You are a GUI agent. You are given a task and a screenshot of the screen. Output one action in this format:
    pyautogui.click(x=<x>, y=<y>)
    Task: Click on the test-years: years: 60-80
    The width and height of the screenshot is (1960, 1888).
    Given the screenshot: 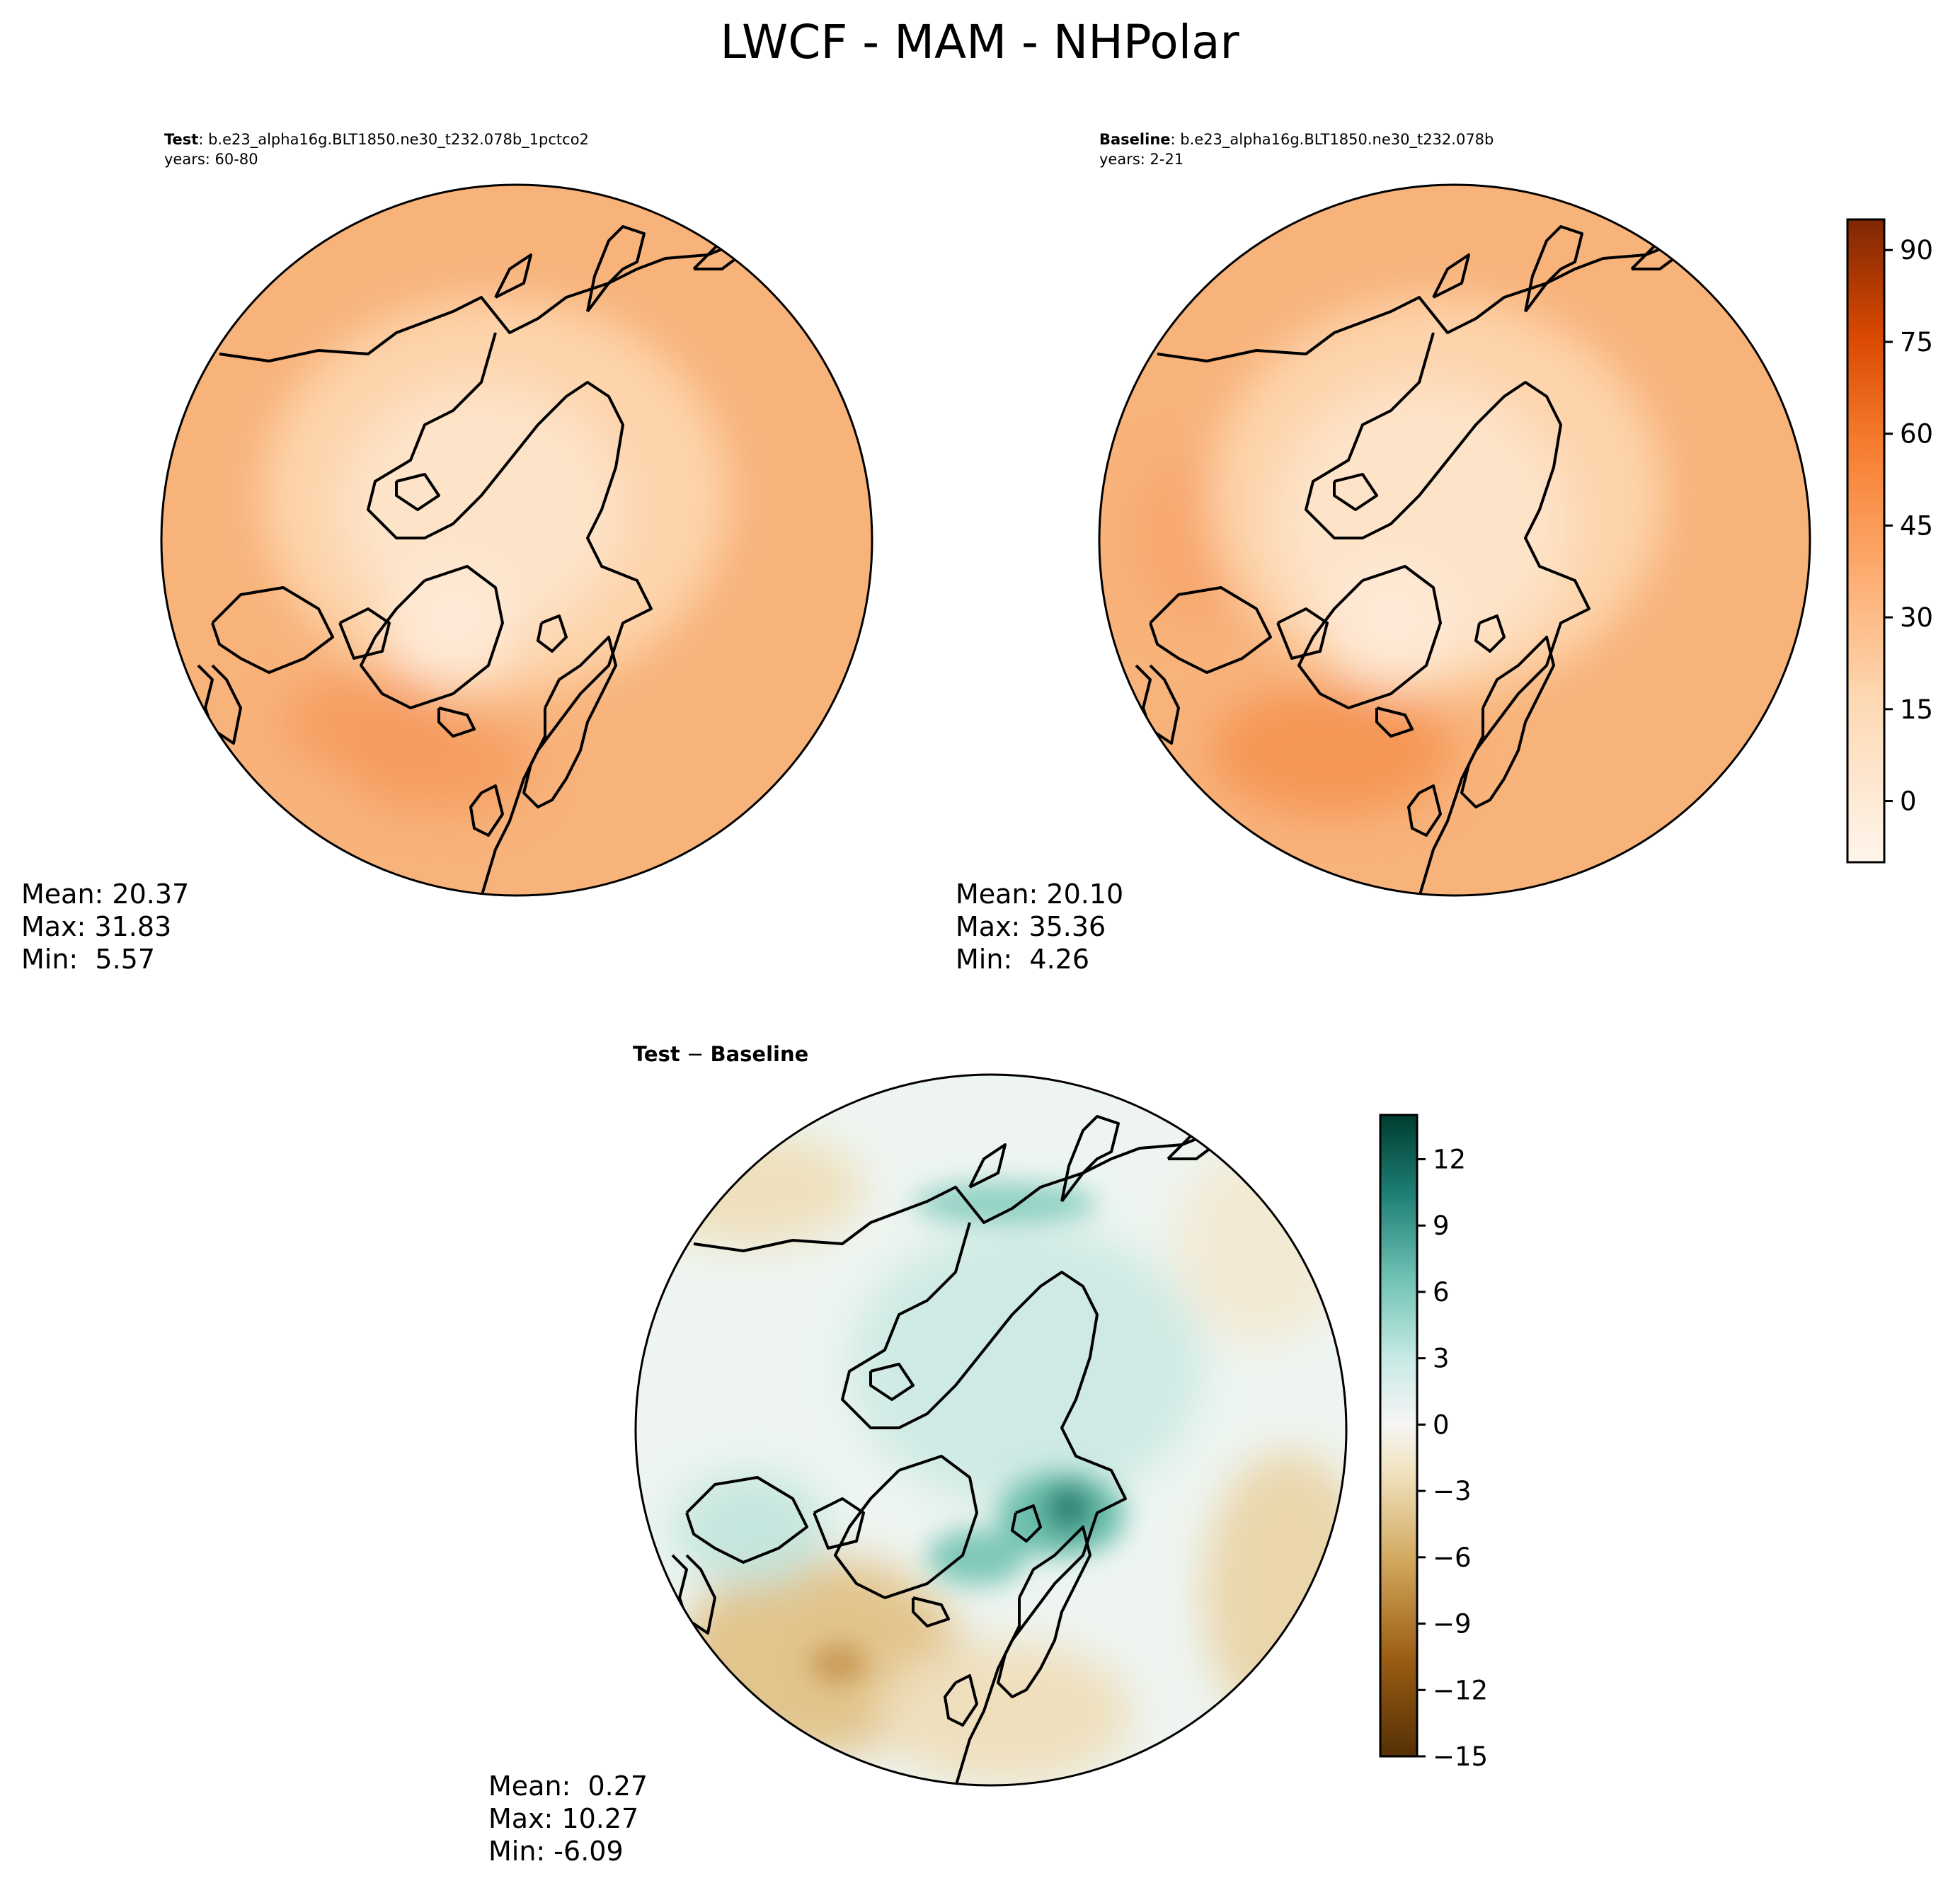 What is the action you would take?
    pyautogui.click(x=211, y=160)
    